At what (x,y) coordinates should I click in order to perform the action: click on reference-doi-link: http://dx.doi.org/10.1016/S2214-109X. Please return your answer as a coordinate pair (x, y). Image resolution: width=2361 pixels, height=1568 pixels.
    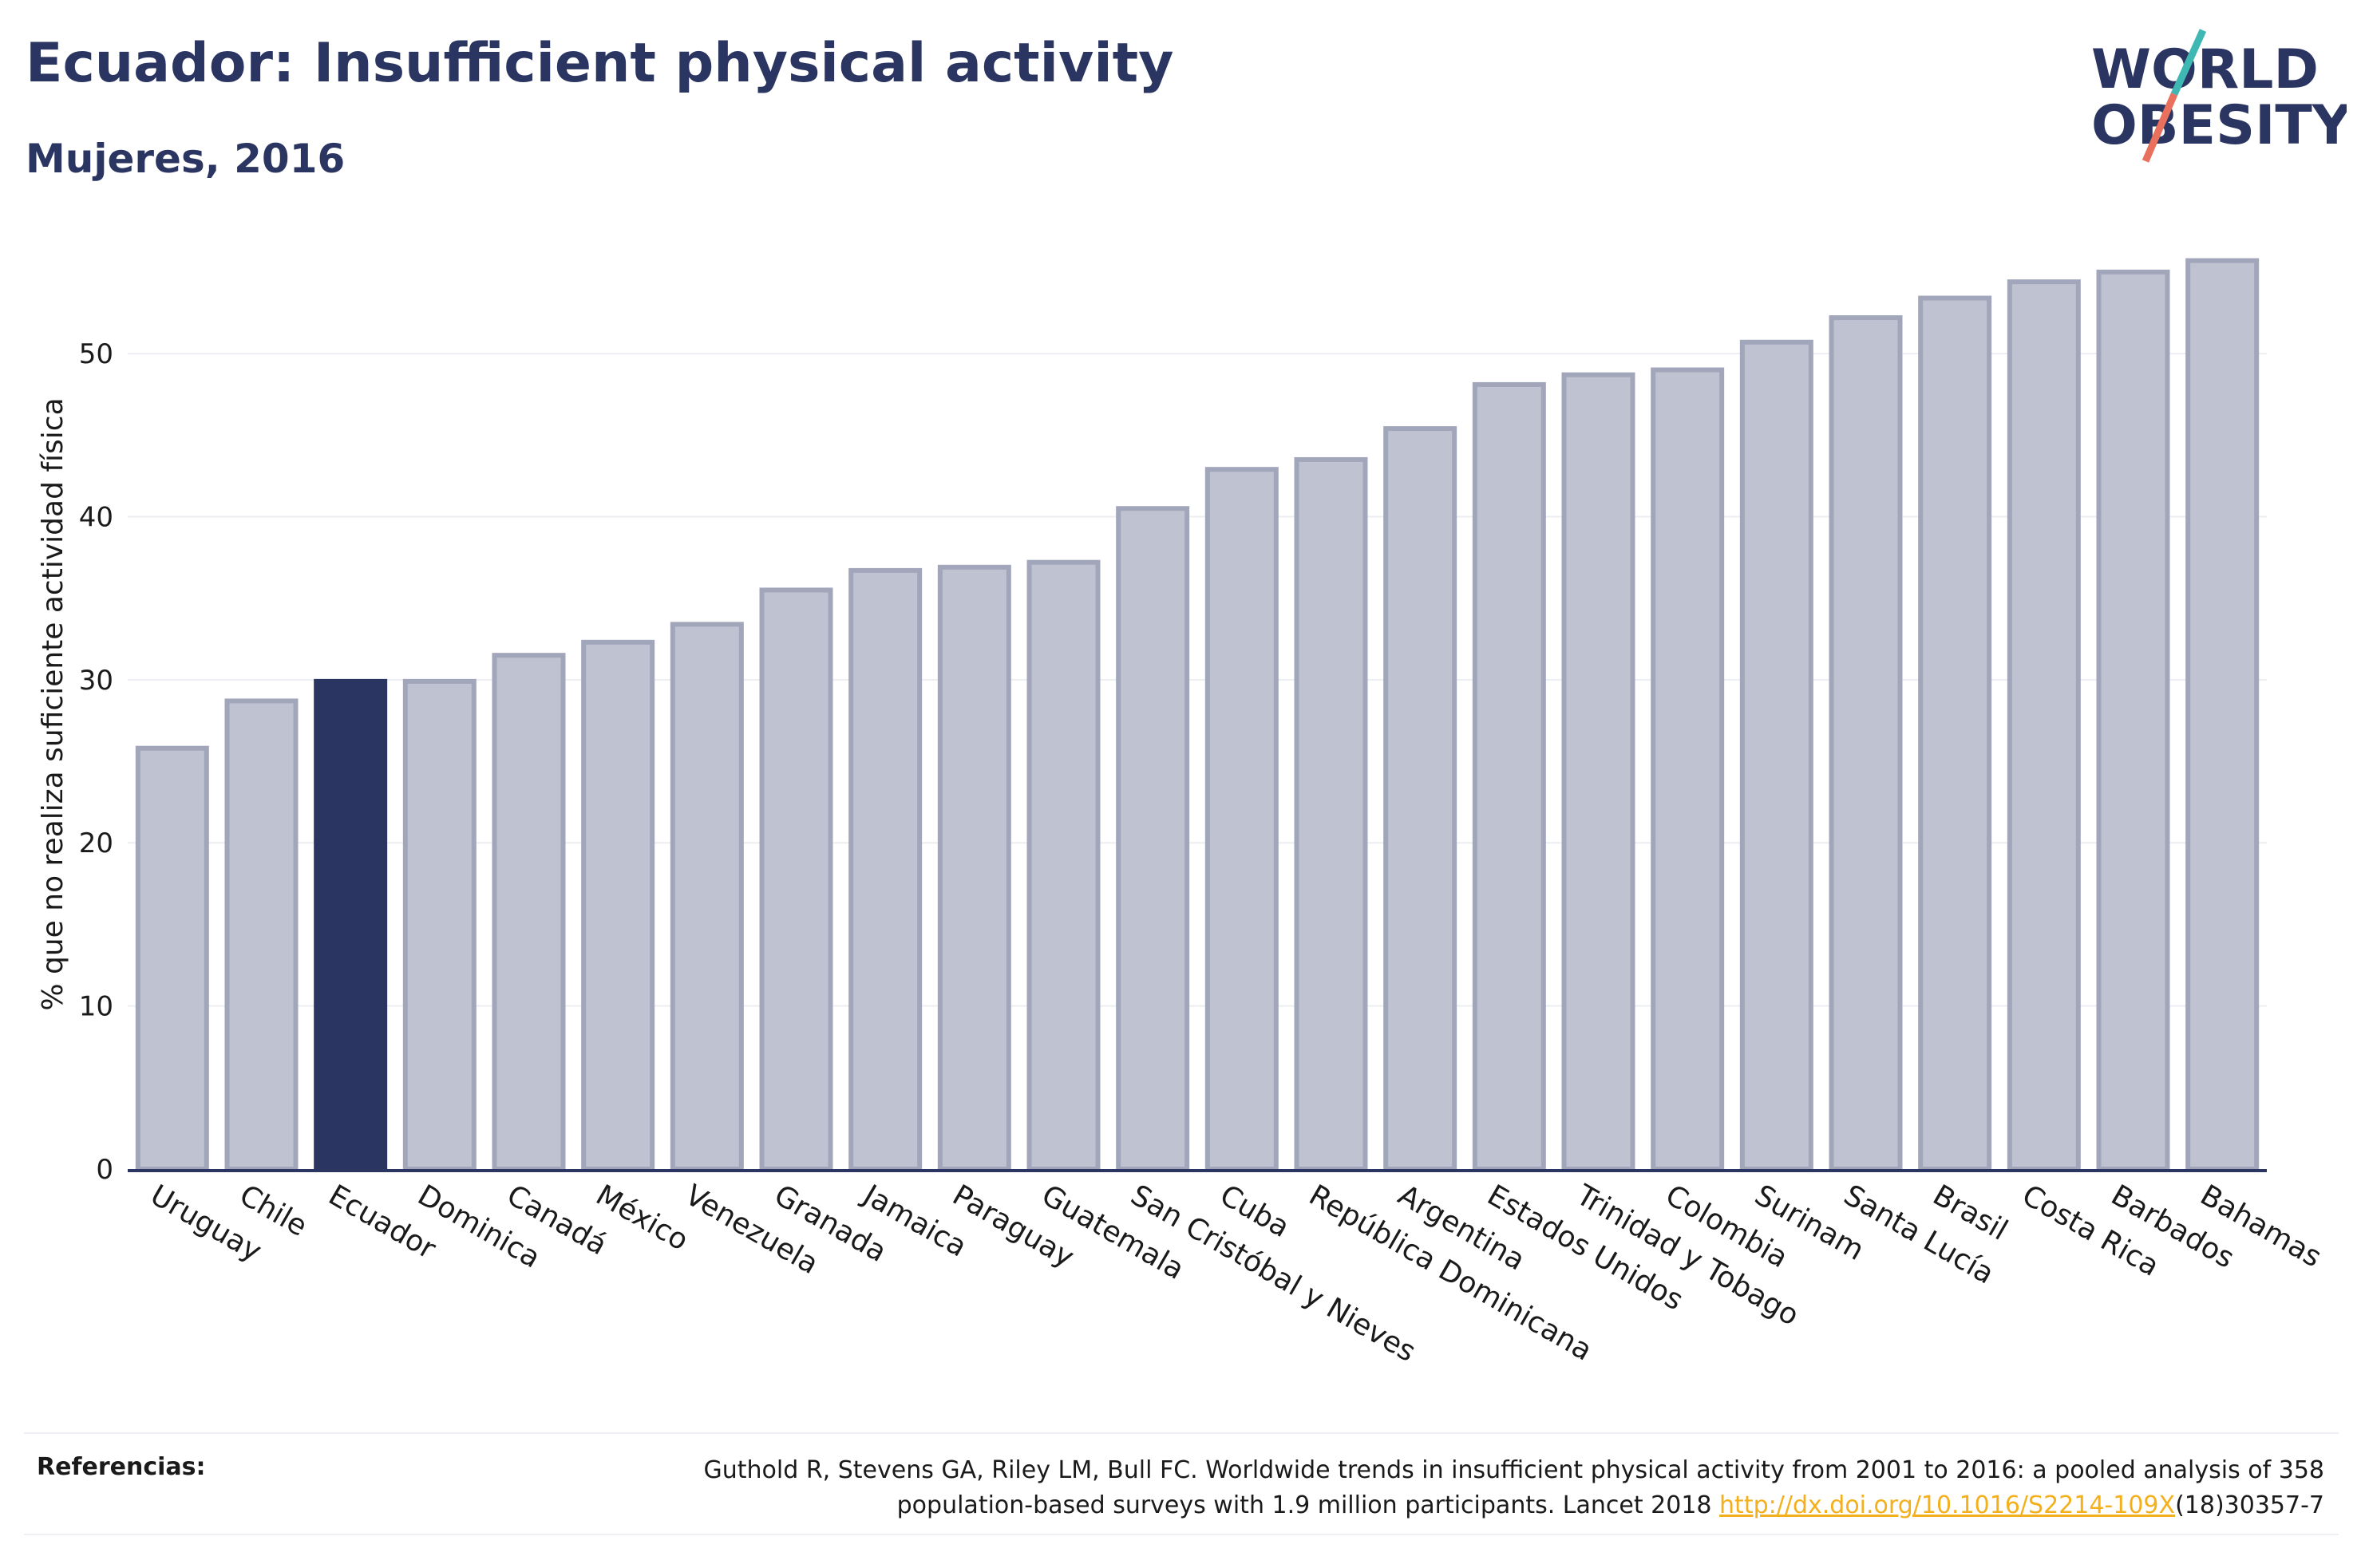
    Looking at the image, I should click on (1947, 1505).